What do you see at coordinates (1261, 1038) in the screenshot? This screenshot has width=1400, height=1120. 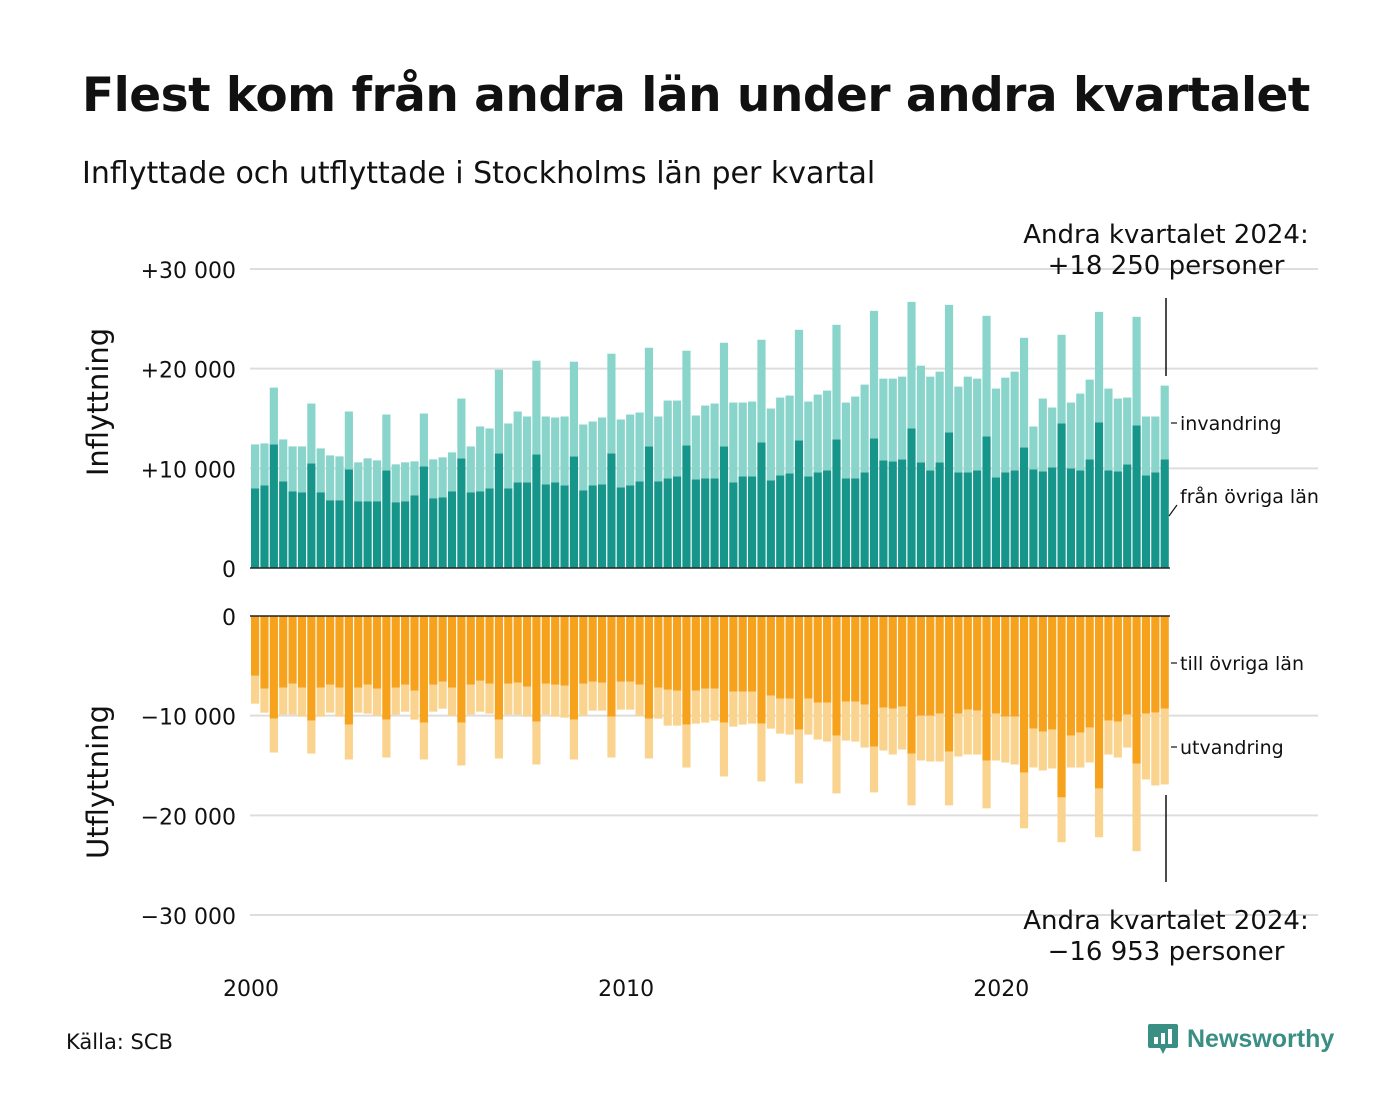 I see `brand-name: Newsworthy` at bounding box center [1261, 1038].